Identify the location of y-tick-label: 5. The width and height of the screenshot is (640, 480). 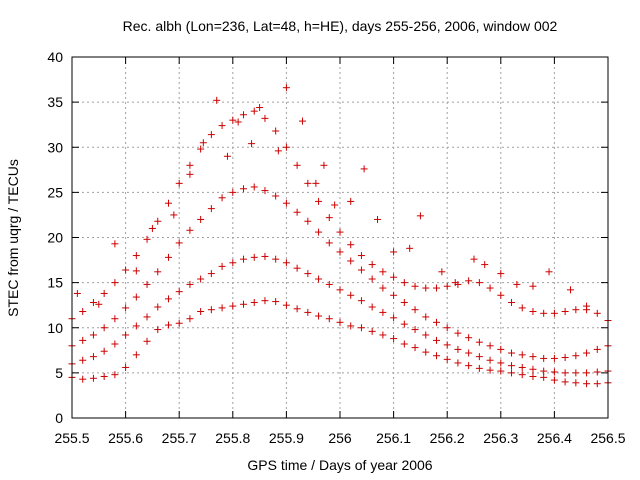
(59, 373).